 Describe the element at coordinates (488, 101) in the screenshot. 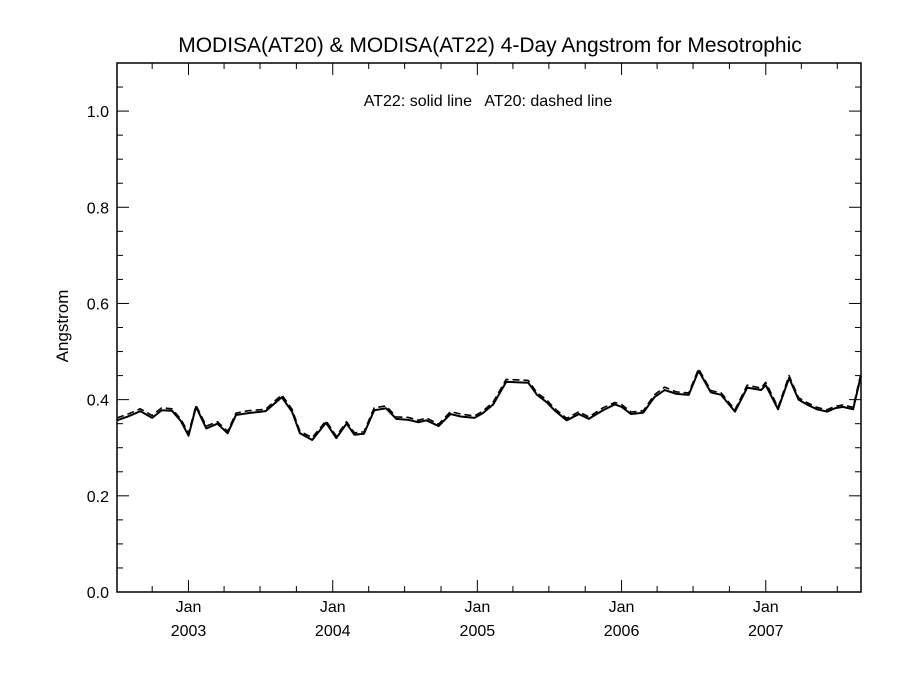

I see `legend-annotation: AT22: solid line AT20: dashed line` at that location.